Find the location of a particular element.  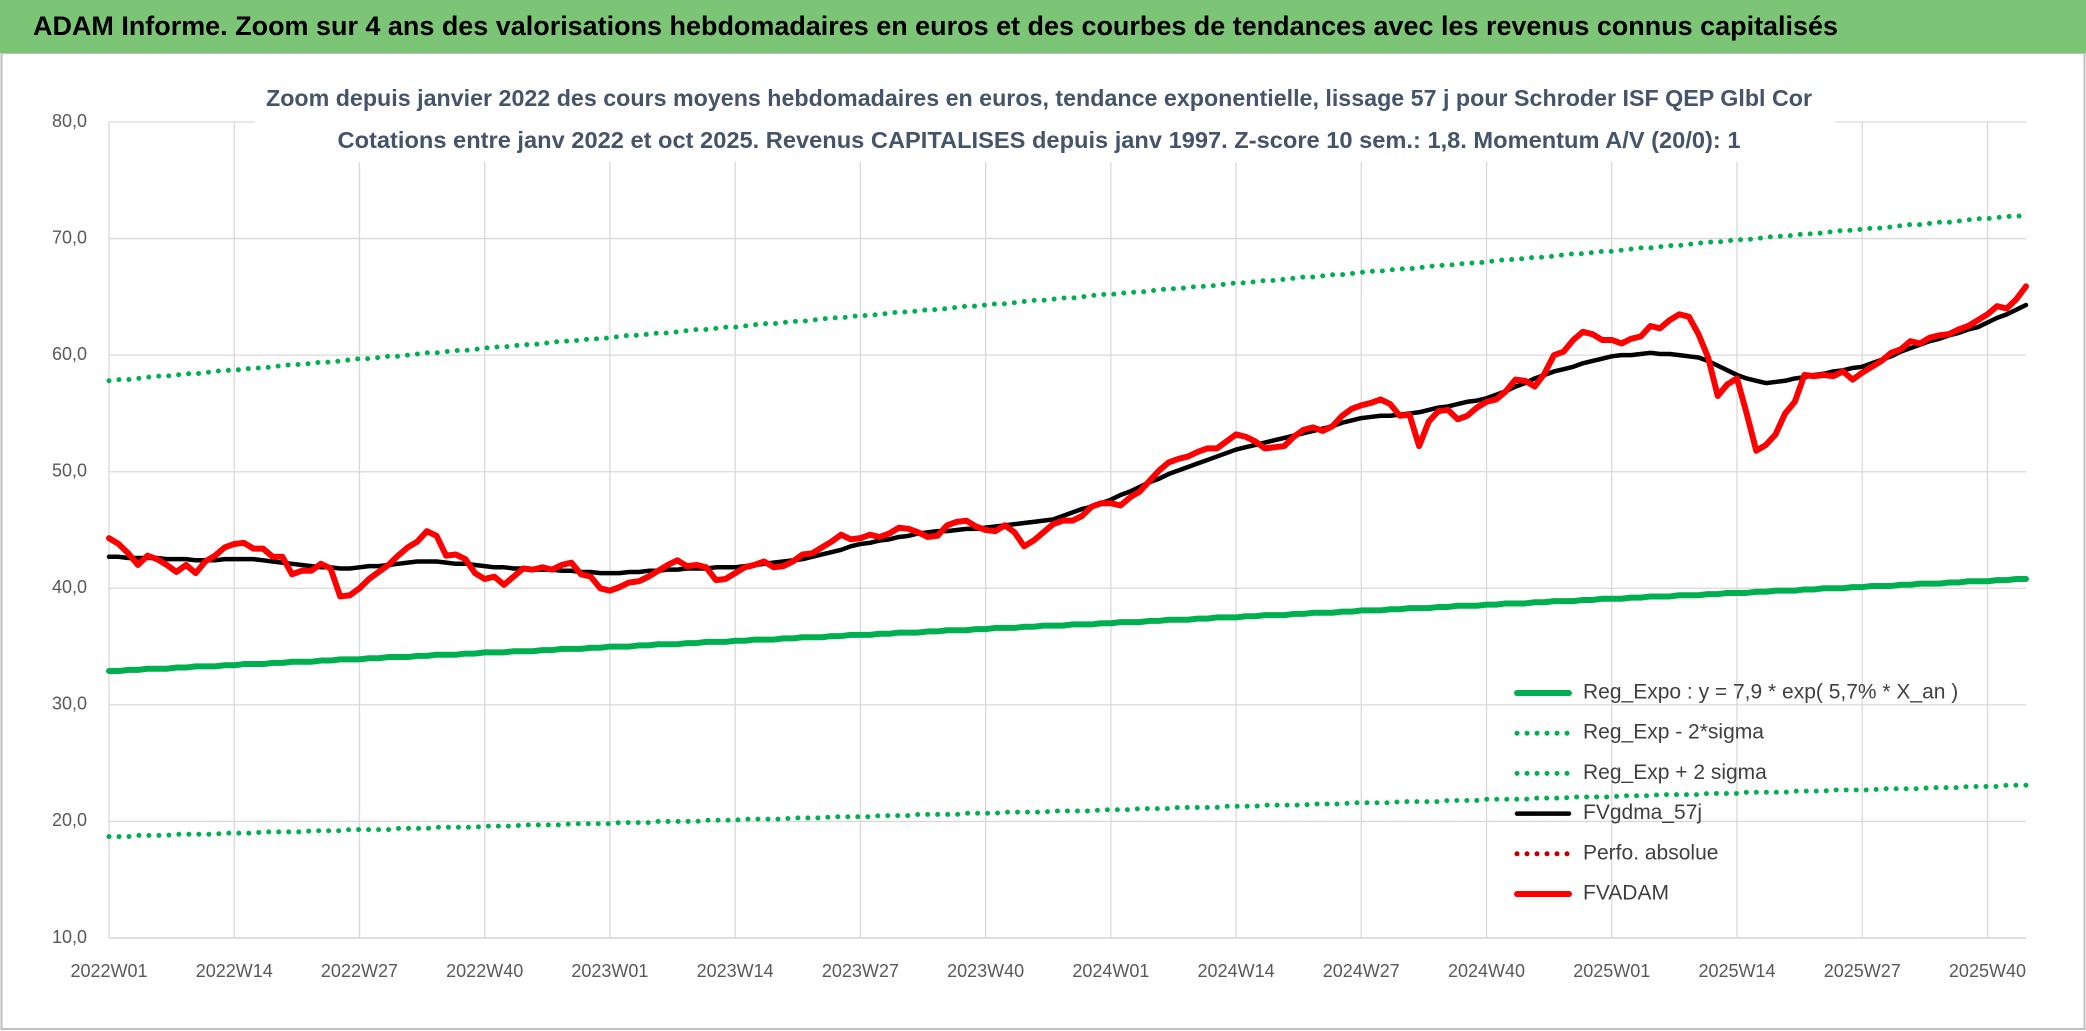

x-tick-label: 2023W01 is located at coordinates (609, 971).